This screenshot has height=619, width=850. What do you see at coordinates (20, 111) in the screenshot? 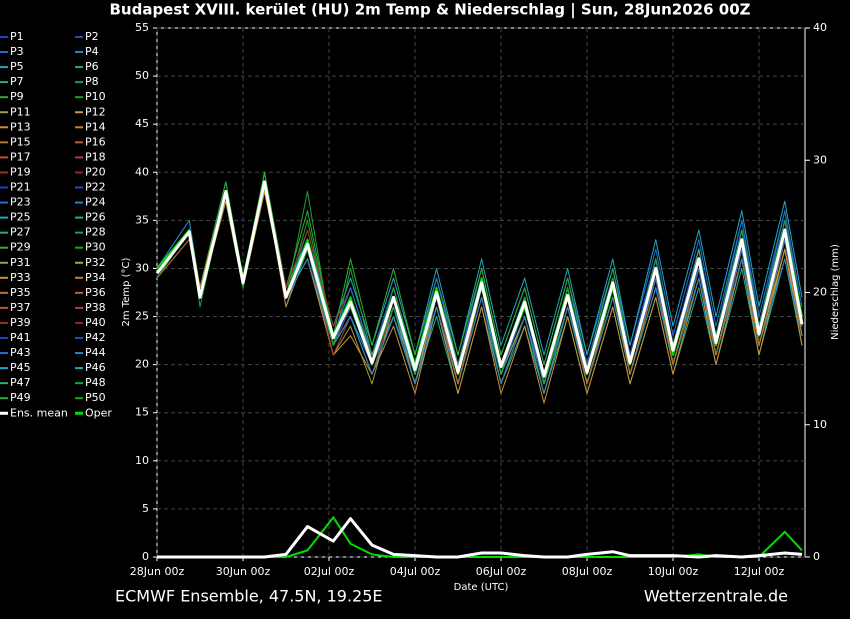
I see `legend-label: P11` at bounding box center [20, 111].